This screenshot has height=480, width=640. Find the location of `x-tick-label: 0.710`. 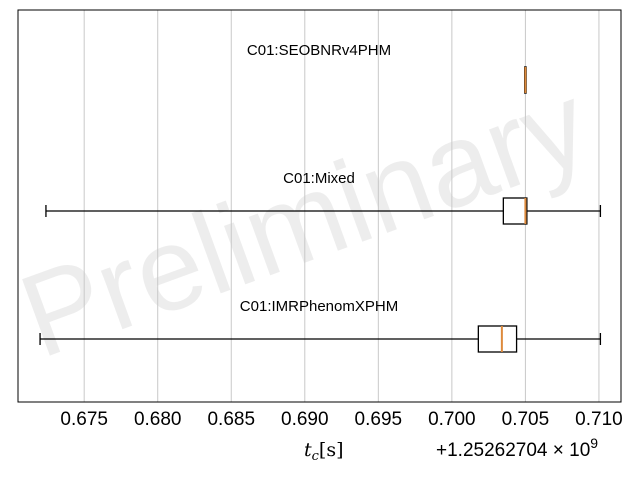

x-tick-label: 0.710 is located at coordinates (599, 419).